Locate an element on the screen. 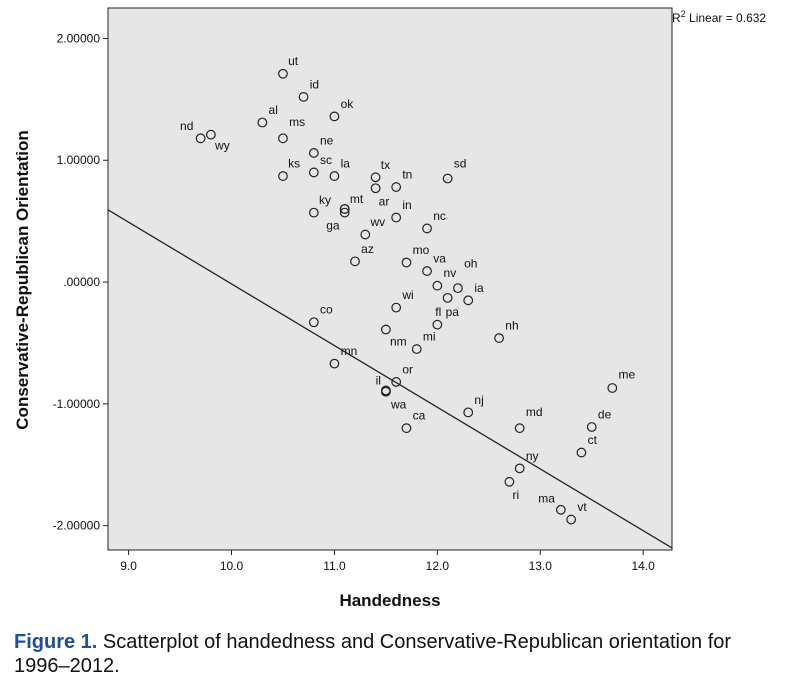  y-tick-label: -1.00000 is located at coordinates (77, 404).